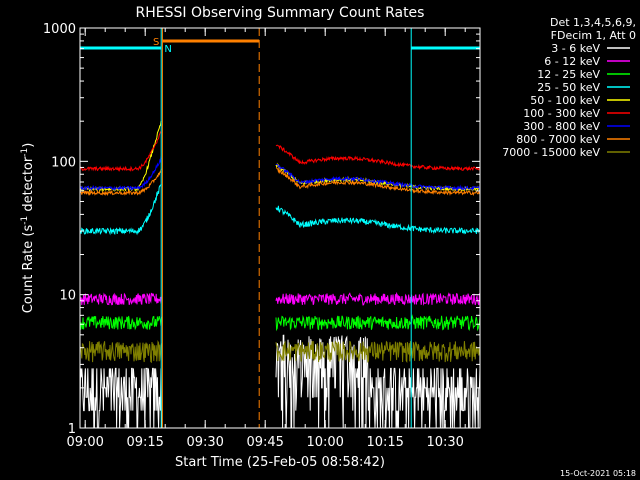 This screenshot has height=480, width=640. Describe the element at coordinates (572, 61) in the screenshot. I see `legend-label-1: 6 - 12 keV` at that location.